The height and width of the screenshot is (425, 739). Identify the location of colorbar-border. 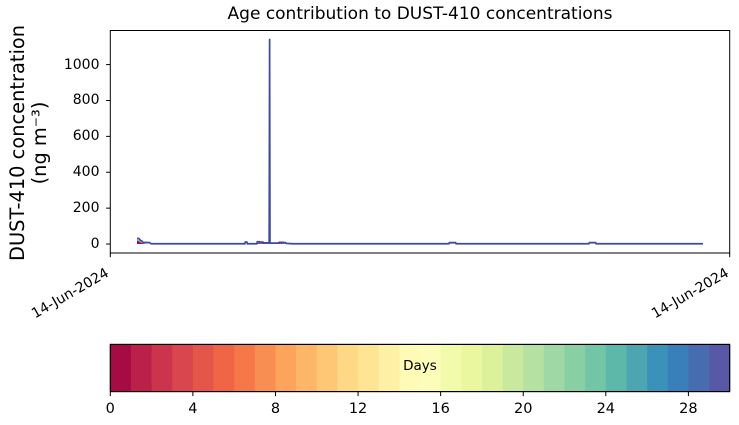
(420, 368).